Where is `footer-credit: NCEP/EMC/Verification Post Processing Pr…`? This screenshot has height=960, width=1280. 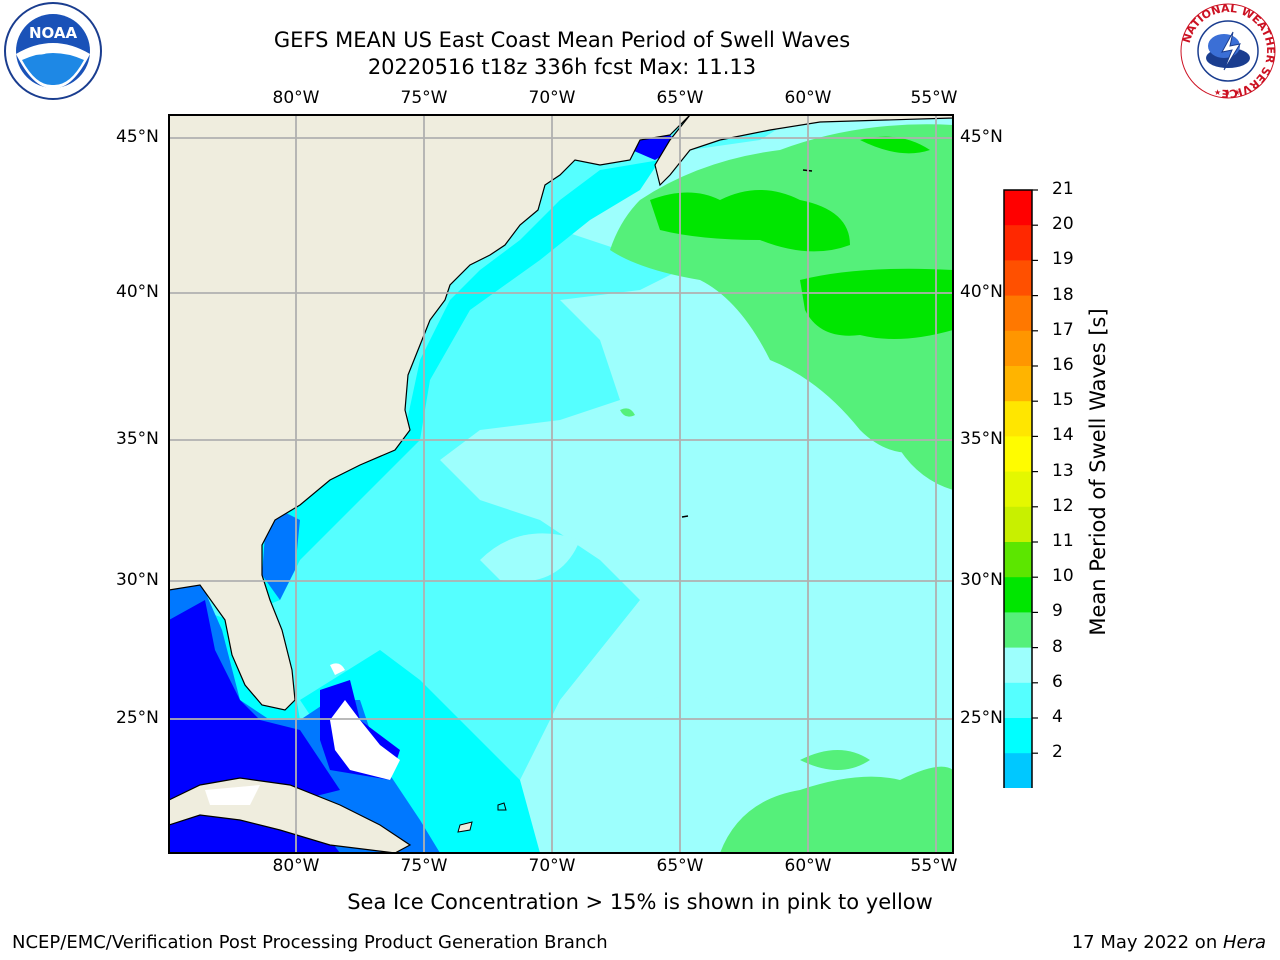 footer-credit: NCEP/EMC/Verification Post Processing Pr… is located at coordinates (310, 942).